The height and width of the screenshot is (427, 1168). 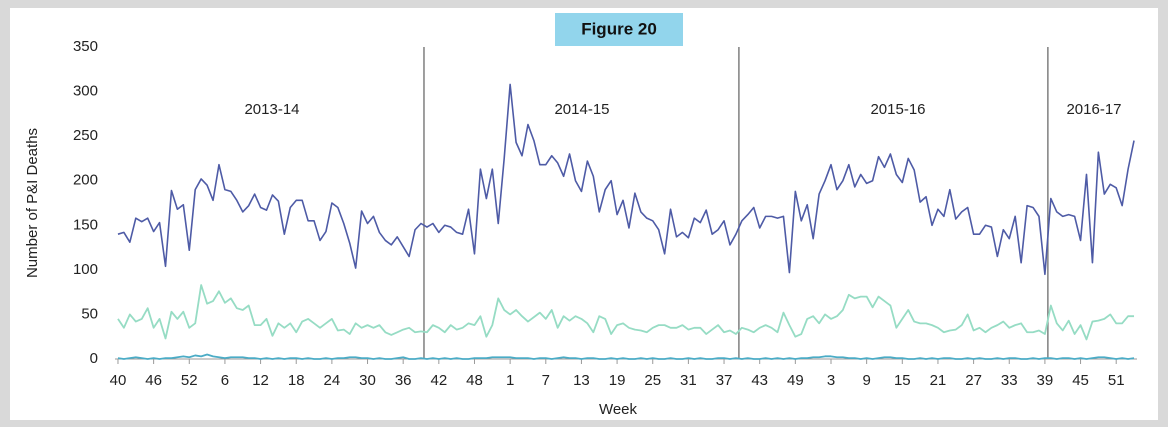 I want to click on figure-badge, so click(x=619, y=29).